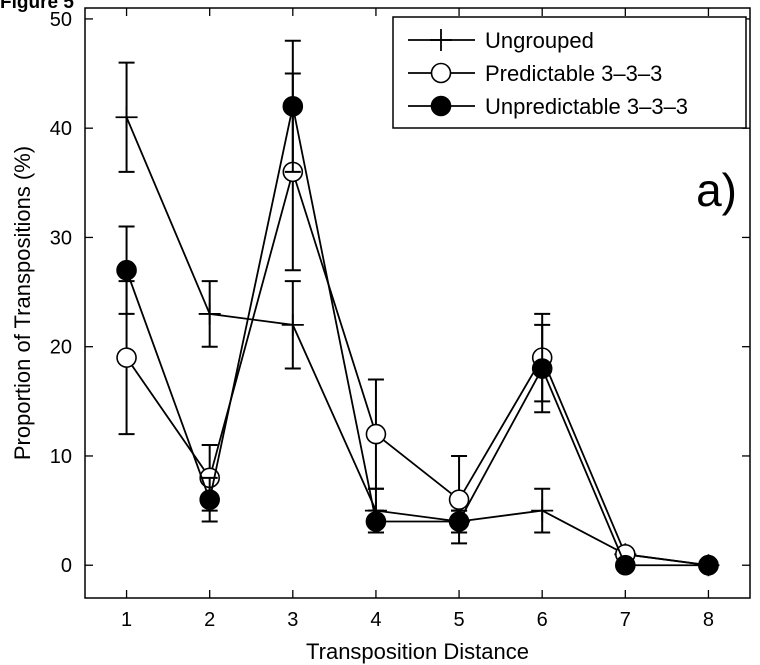  What do you see at coordinates (542, 620) in the screenshot?
I see `x-tick-label: 6` at bounding box center [542, 620].